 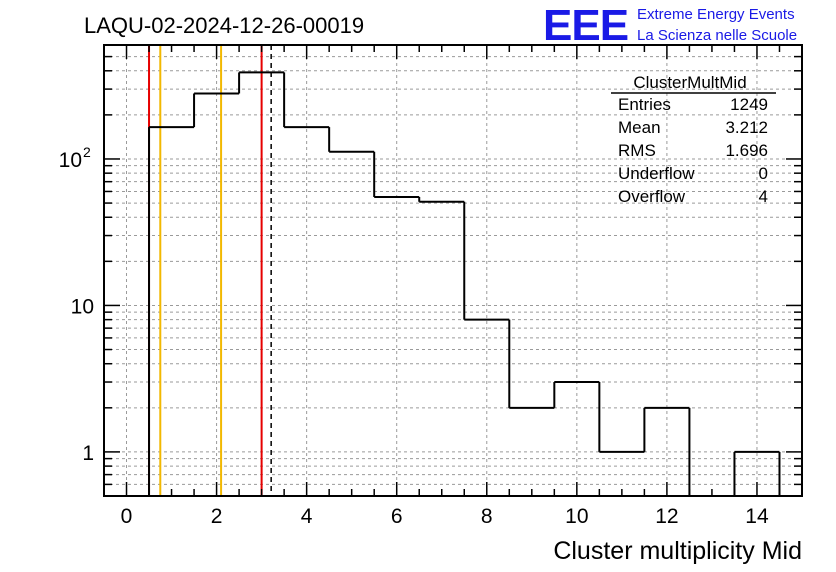 I want to click on y-tick-label-exponent-2: 2, so click(x=87, y=152).